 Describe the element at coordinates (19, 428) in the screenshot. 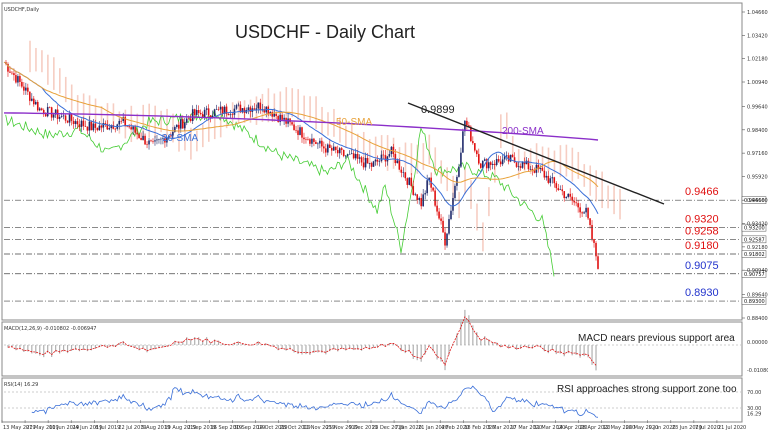

I see `date-label: 13 May 2019` at that location.